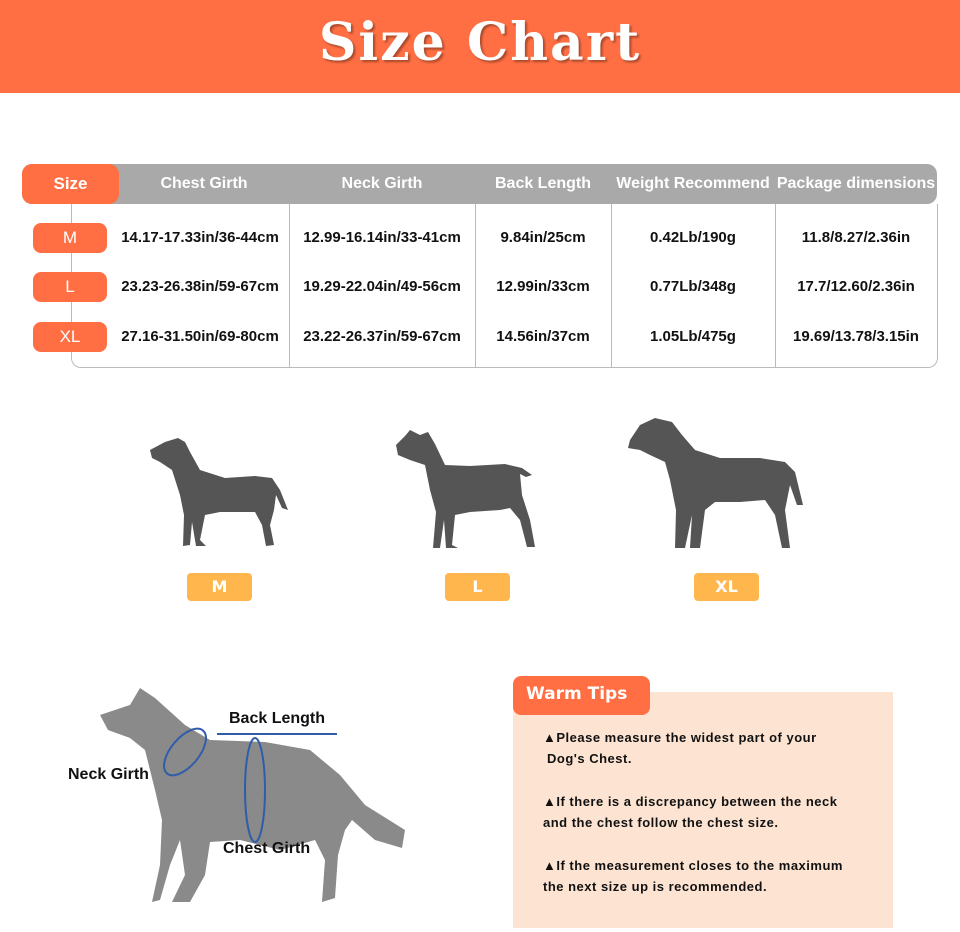 The width and height of the screenshot is (960, 932). I want to click on neck-girth-label: Neck Girth, so click(108, 774).